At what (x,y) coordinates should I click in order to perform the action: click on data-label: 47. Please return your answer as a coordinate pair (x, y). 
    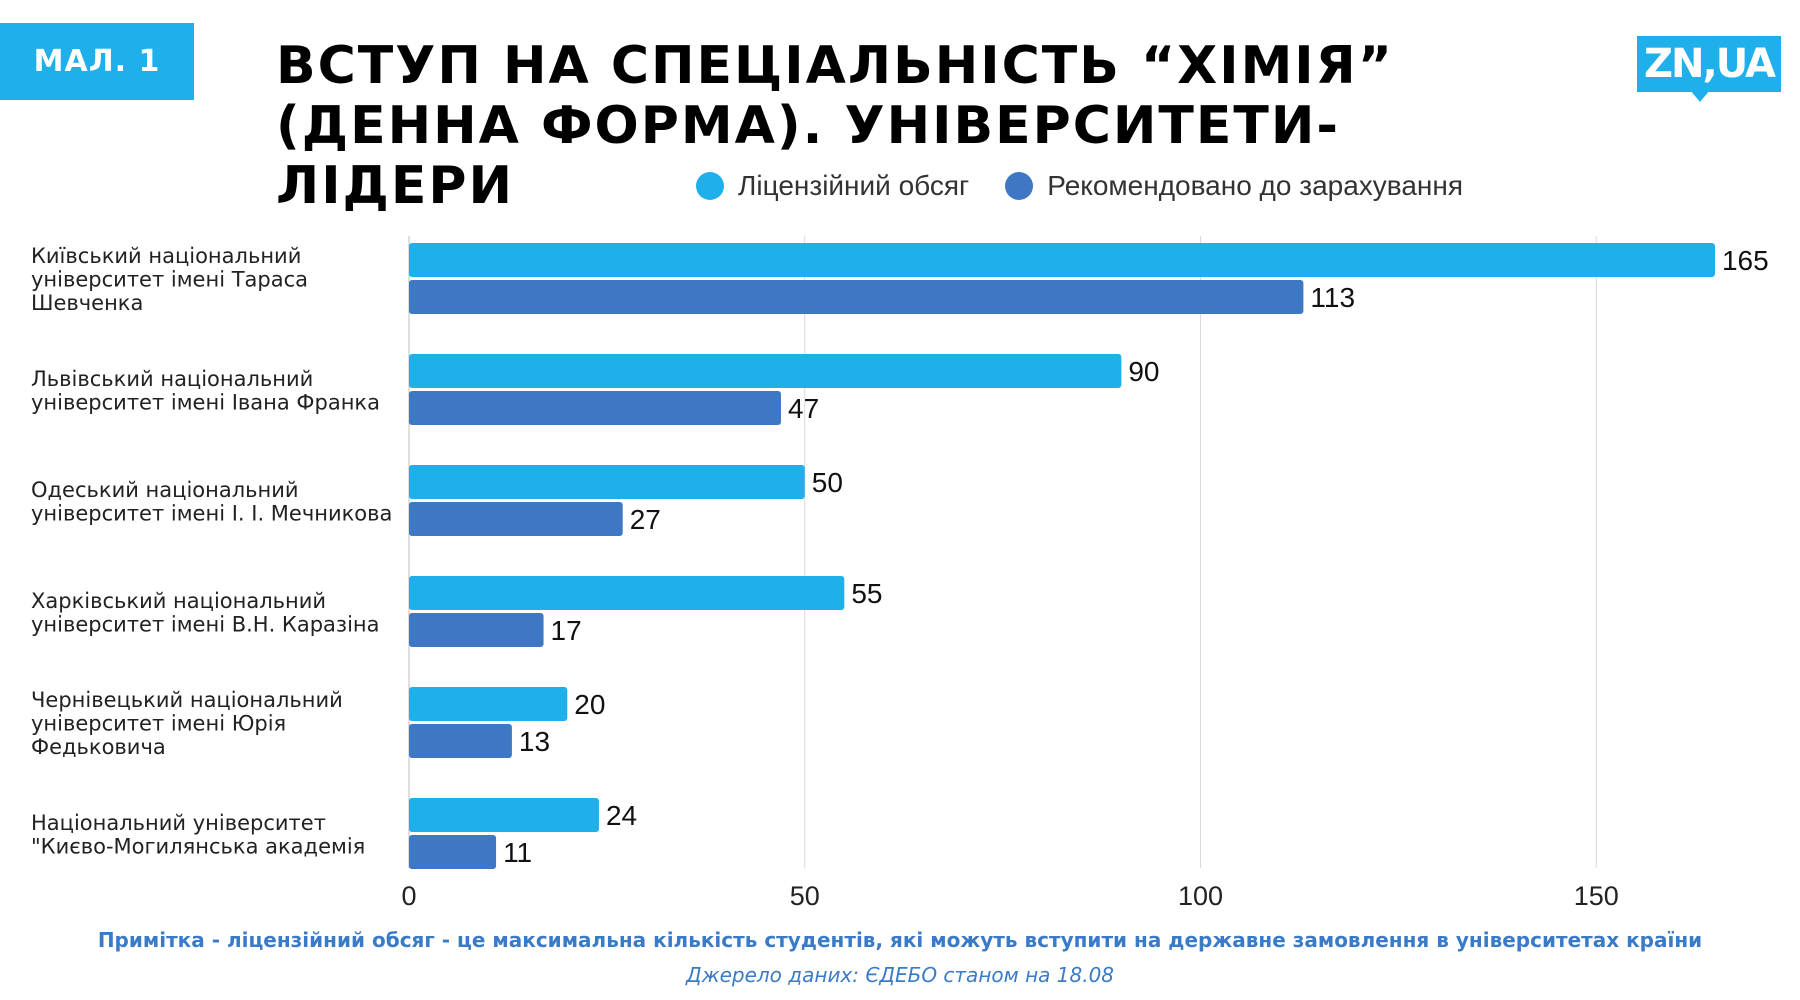
    Looking at the image, I should click on (803, 408).